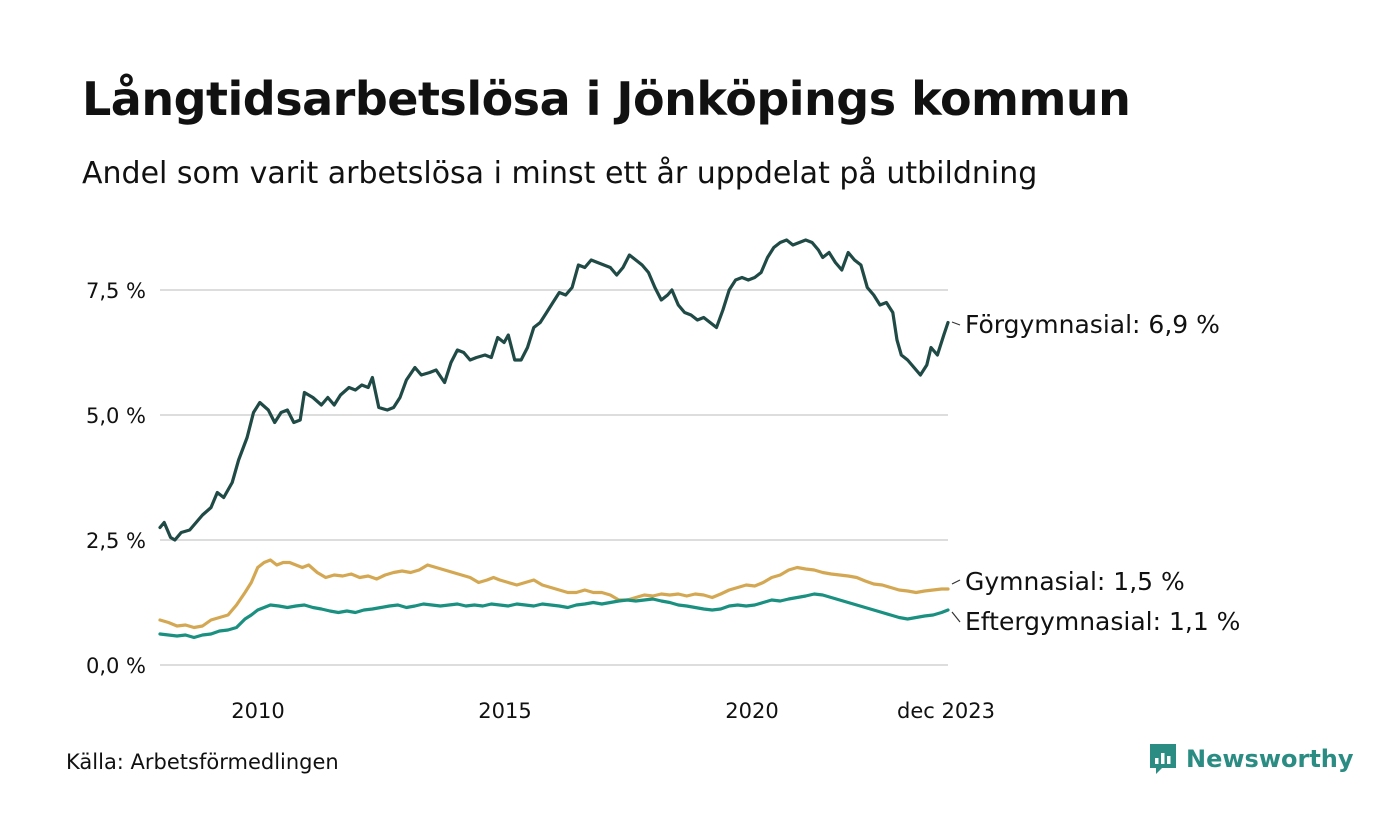 The image size is (1400, 840). What do you see at coordinates (554, 616) in the screenshot?
I see `series-line-eftergymnasial` at bounding box center [554, 616].